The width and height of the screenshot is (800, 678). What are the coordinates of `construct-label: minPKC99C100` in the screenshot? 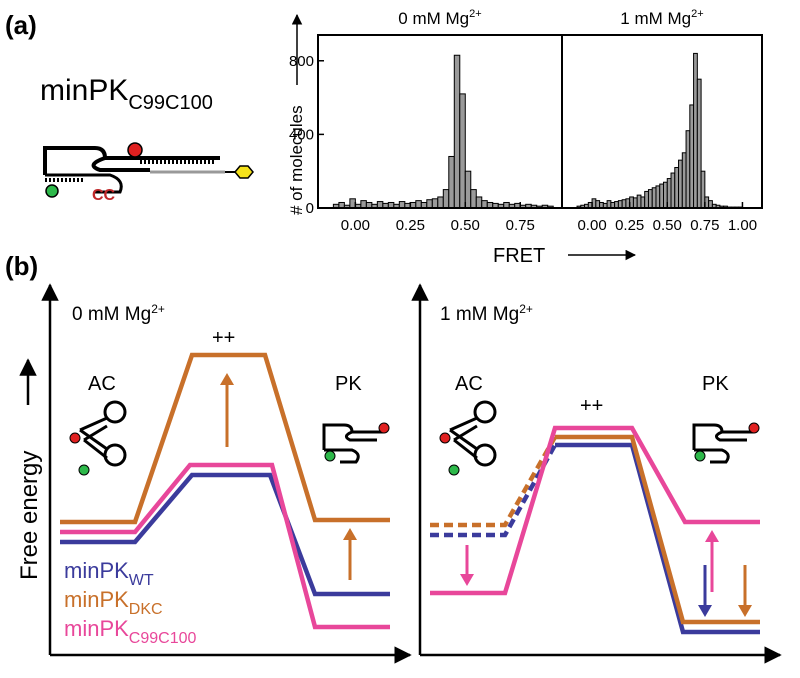 It's located at (126, 94).